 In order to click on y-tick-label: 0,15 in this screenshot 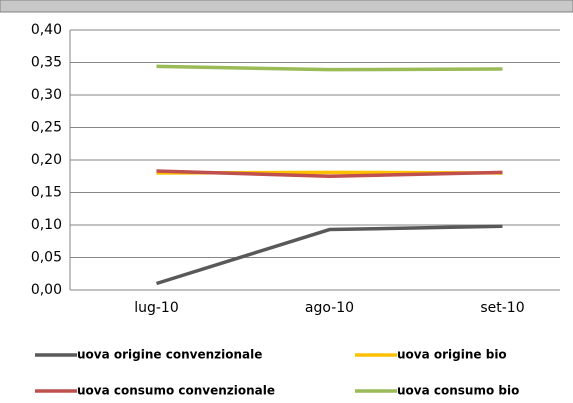, I will do `click(46, 193)`.